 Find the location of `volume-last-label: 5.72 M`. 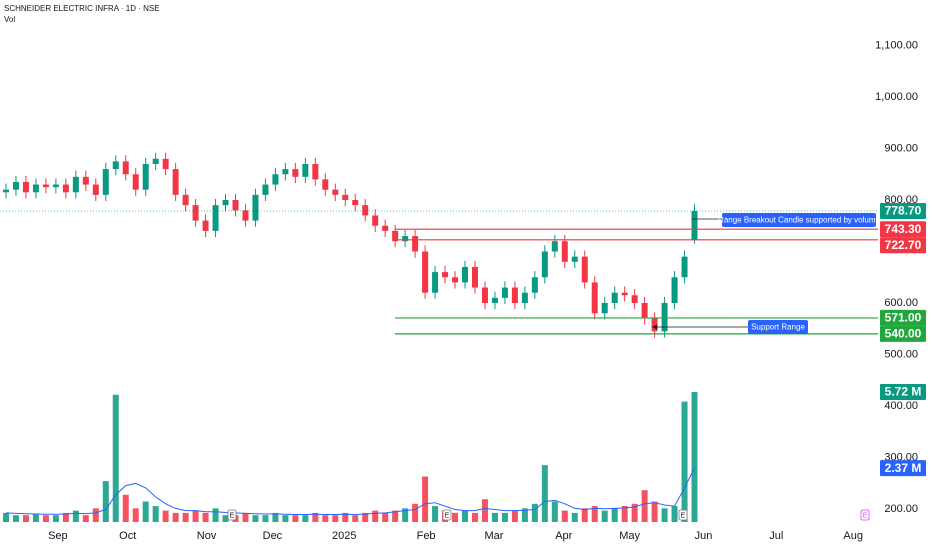

volume-last-label: 5.72 M is located at coordinates (903, 392).